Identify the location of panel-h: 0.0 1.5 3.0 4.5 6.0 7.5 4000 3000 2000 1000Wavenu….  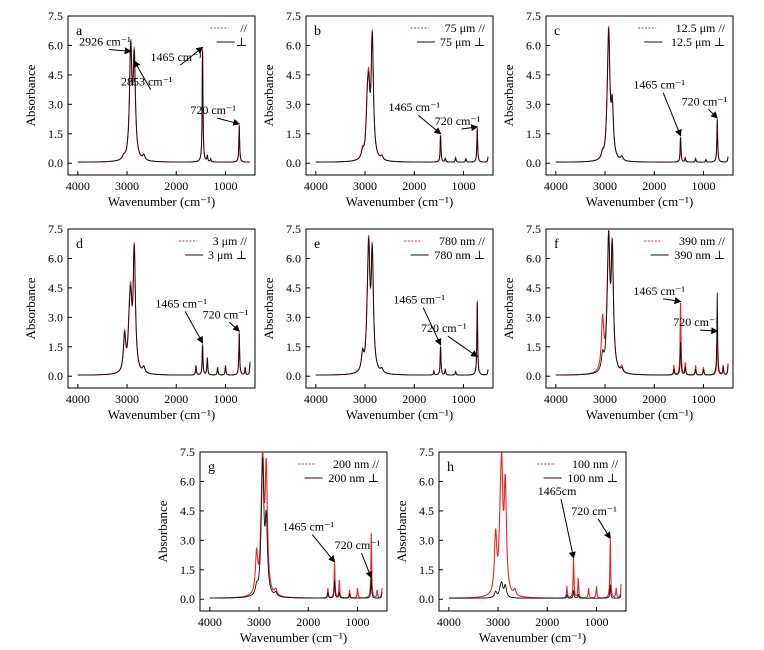
(510, 545).